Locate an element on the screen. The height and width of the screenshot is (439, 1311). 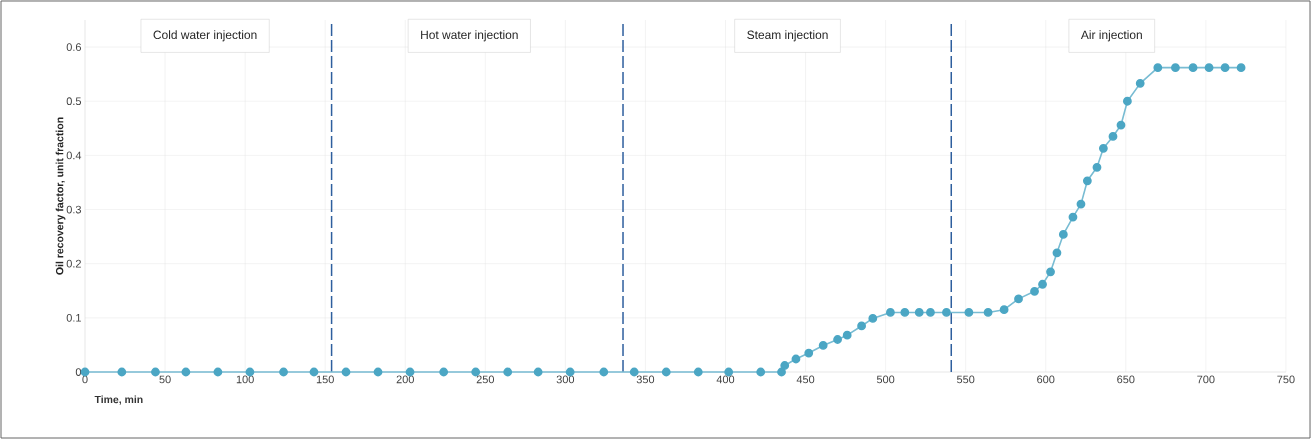
y-tick-label: 0.2 is located at coordinates (73, 263).